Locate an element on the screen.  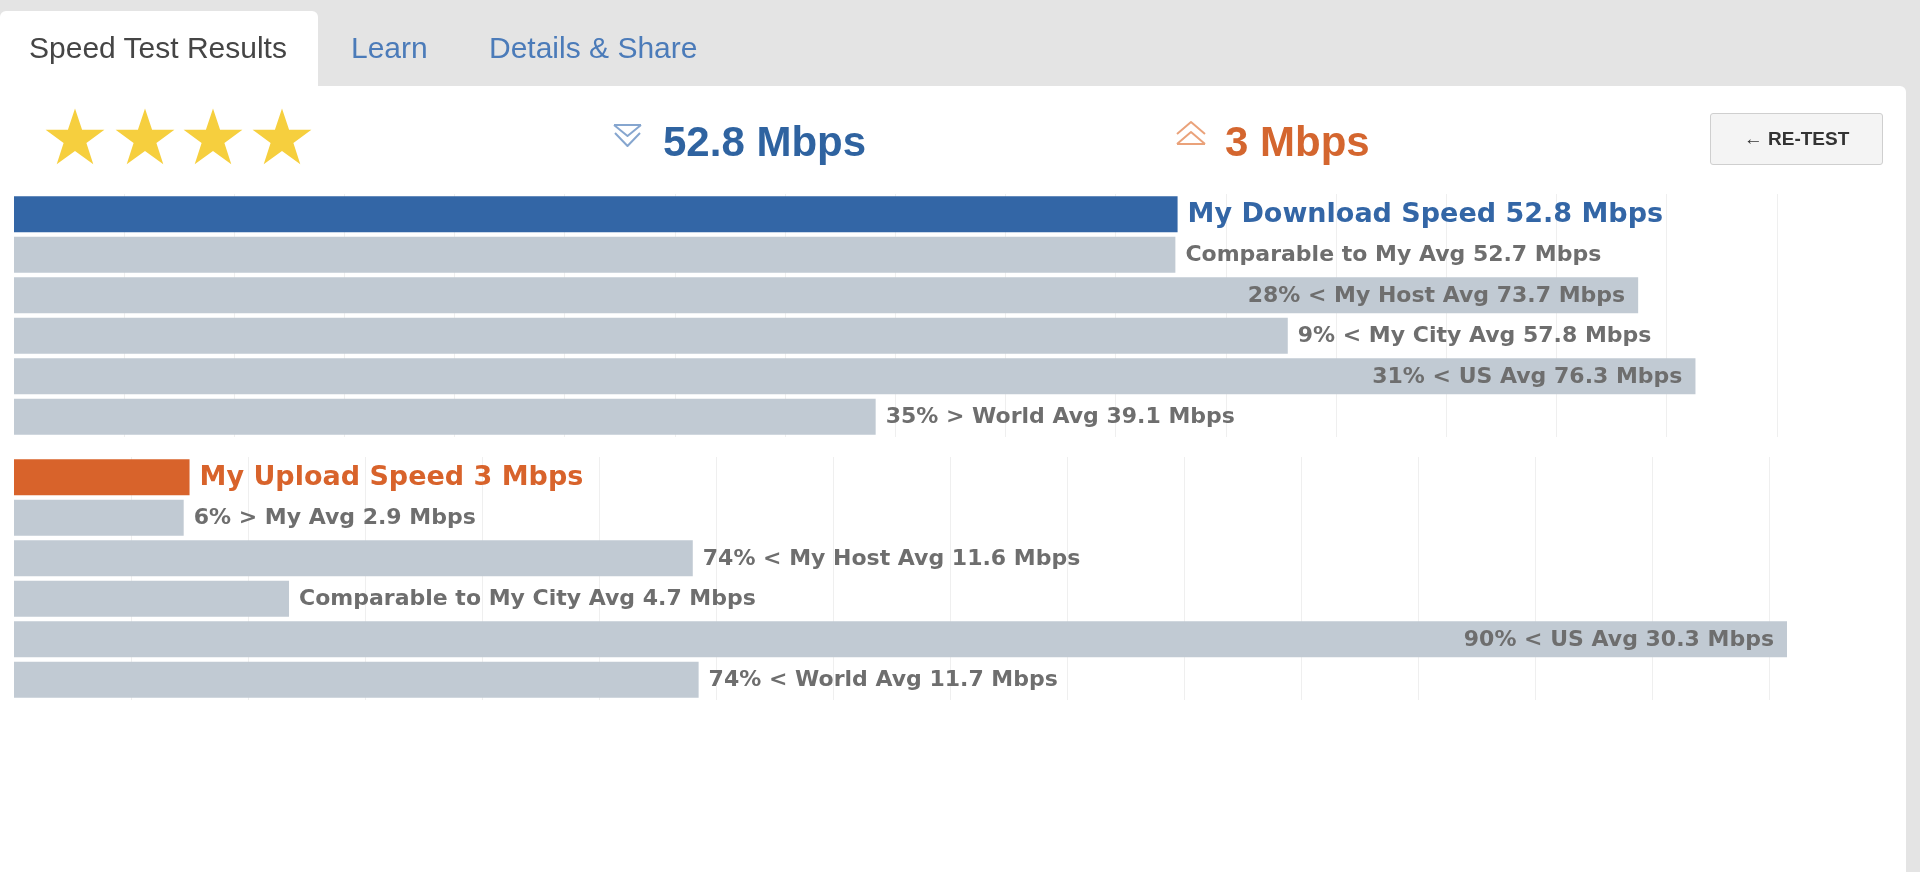
data-label: 9% < My City Avg 57.8 Mbps is located at coordinates (1474, 335).